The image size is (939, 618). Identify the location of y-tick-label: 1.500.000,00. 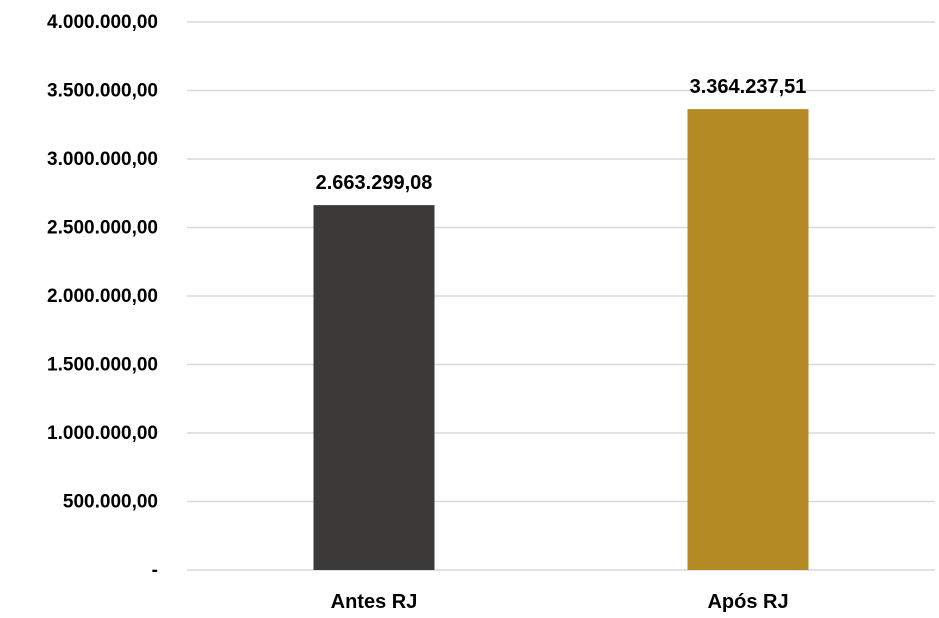
(102, 365).